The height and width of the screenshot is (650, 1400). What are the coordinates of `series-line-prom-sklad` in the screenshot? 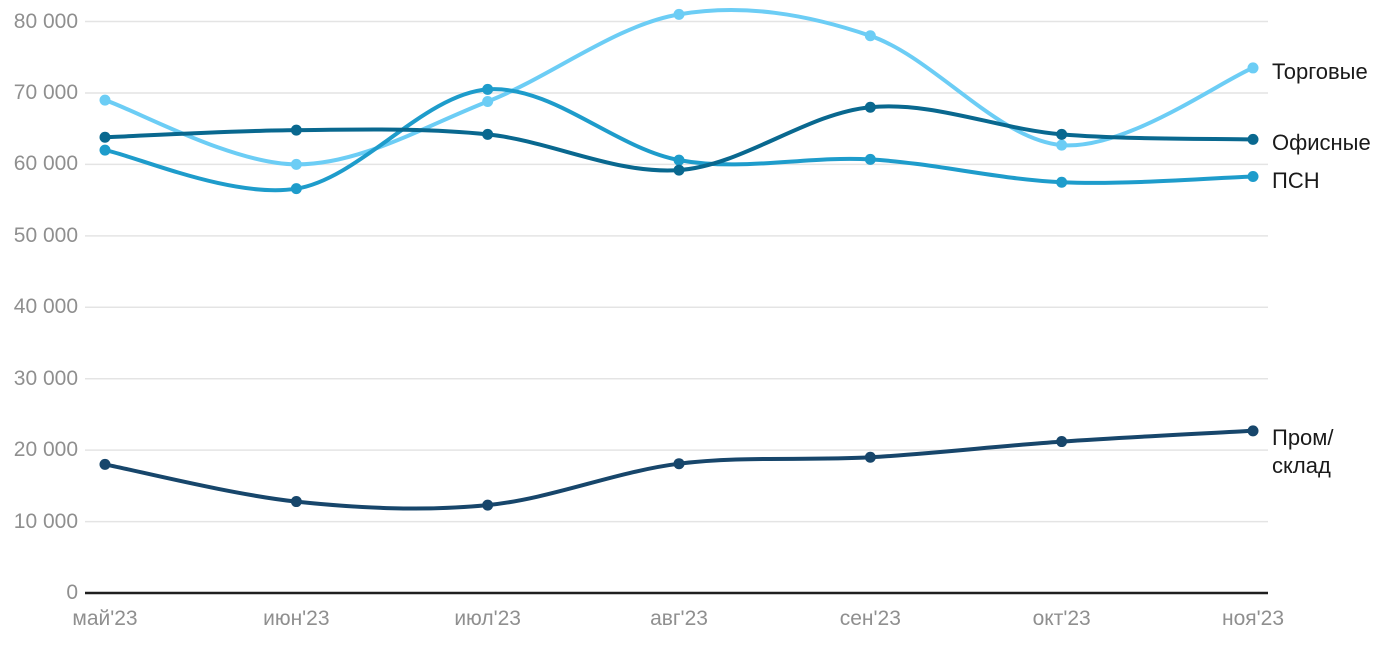 It's located at (679, 469).